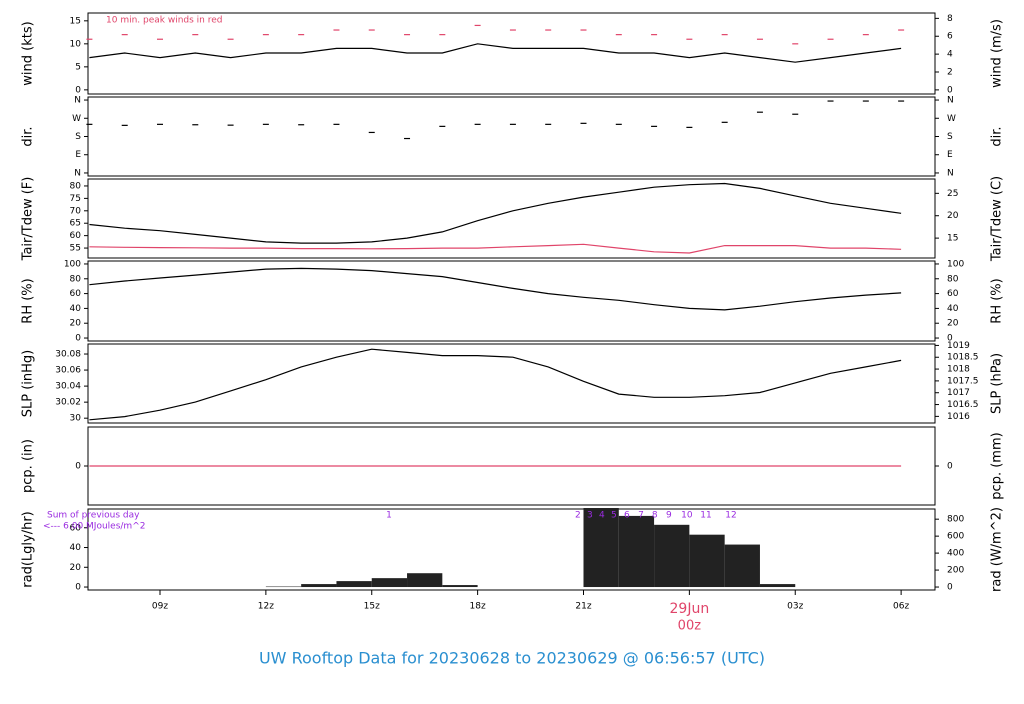 This screenshot has height=704, width=1024. Describe the element at coordinates (68, 387) in the screenshot. I see `y-tick-label: 30.04` at that location.